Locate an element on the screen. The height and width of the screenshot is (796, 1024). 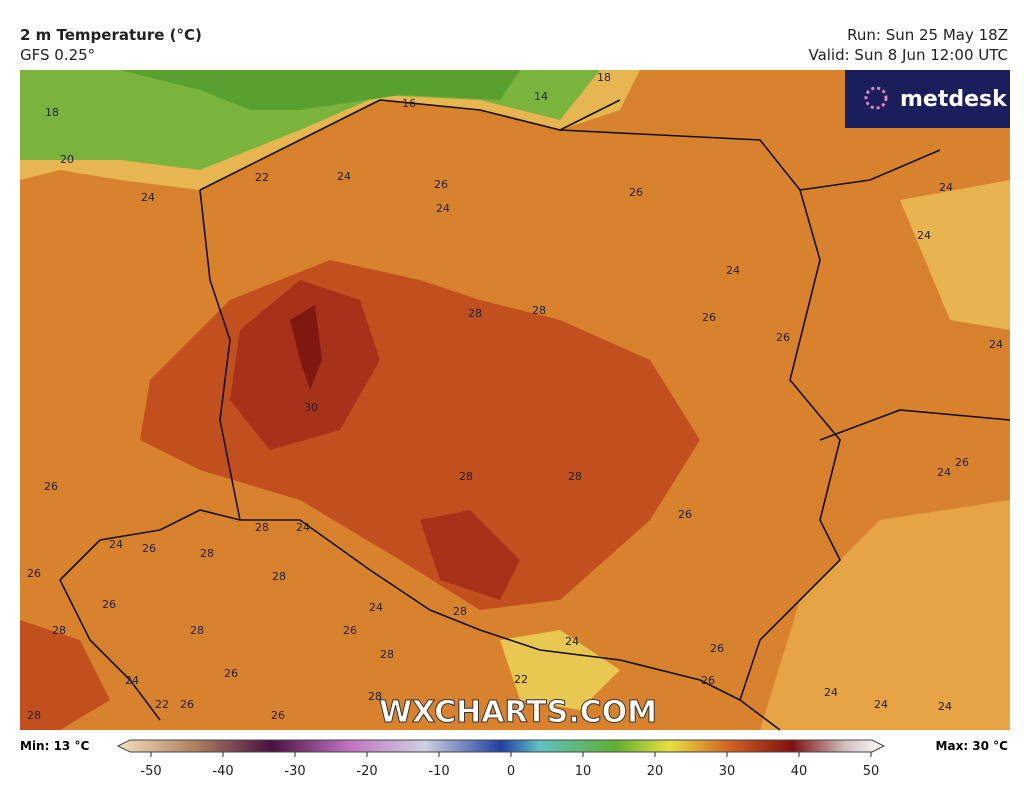
colorbar-max: Max: 30 °C is located at coordinates (972, 746).